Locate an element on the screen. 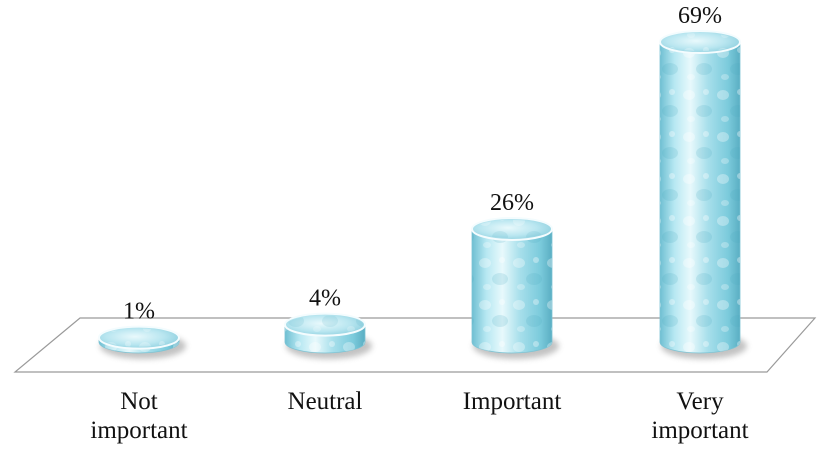 The image size is (817, 455). chart-floor is located at coordinates (415, 345).